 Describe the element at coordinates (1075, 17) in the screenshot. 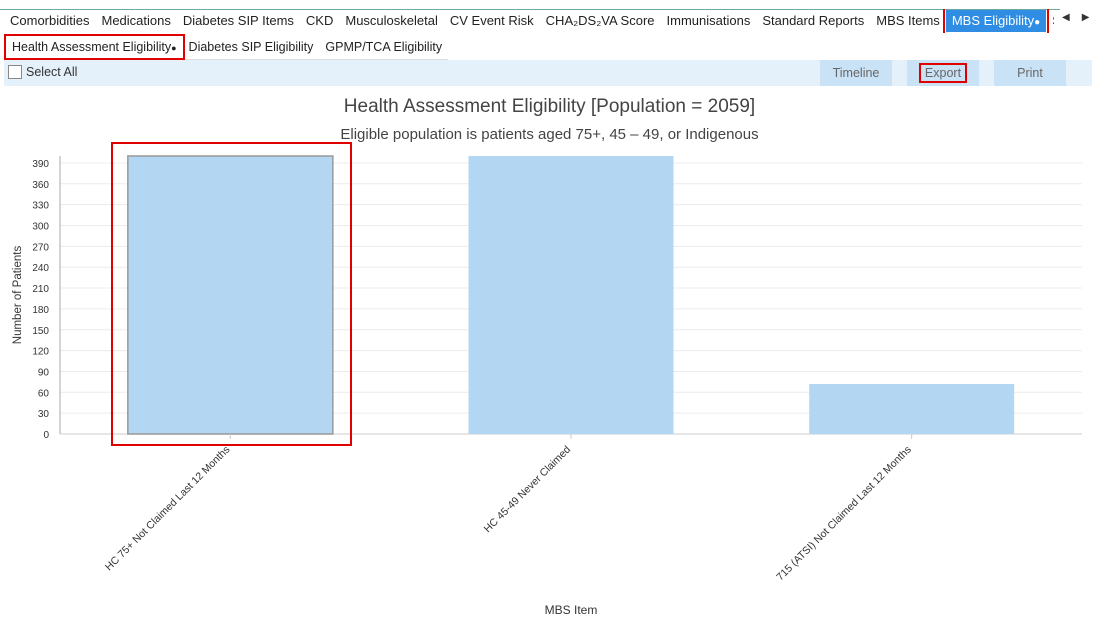

I see `tab-scroll-controls: ◀ ▶` at that location.